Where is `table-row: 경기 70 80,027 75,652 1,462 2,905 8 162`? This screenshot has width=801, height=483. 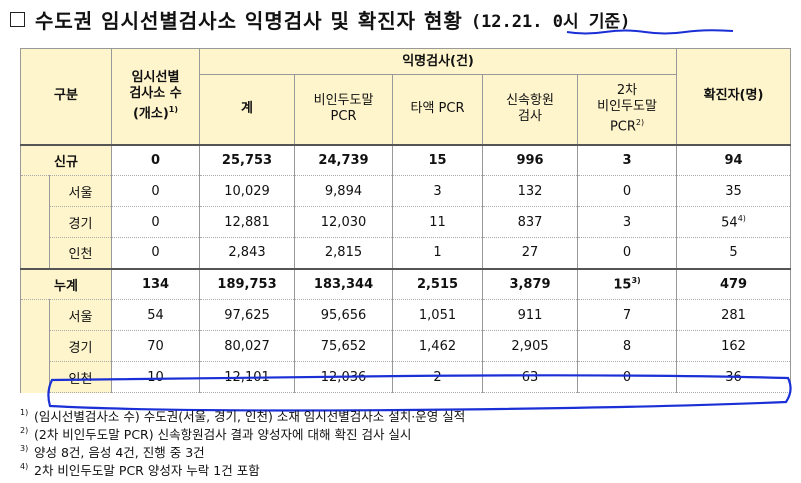
table-row: 경기 70 80,027 75,652 1,462 2,905 8 162 is located at coordinates (406, 346).